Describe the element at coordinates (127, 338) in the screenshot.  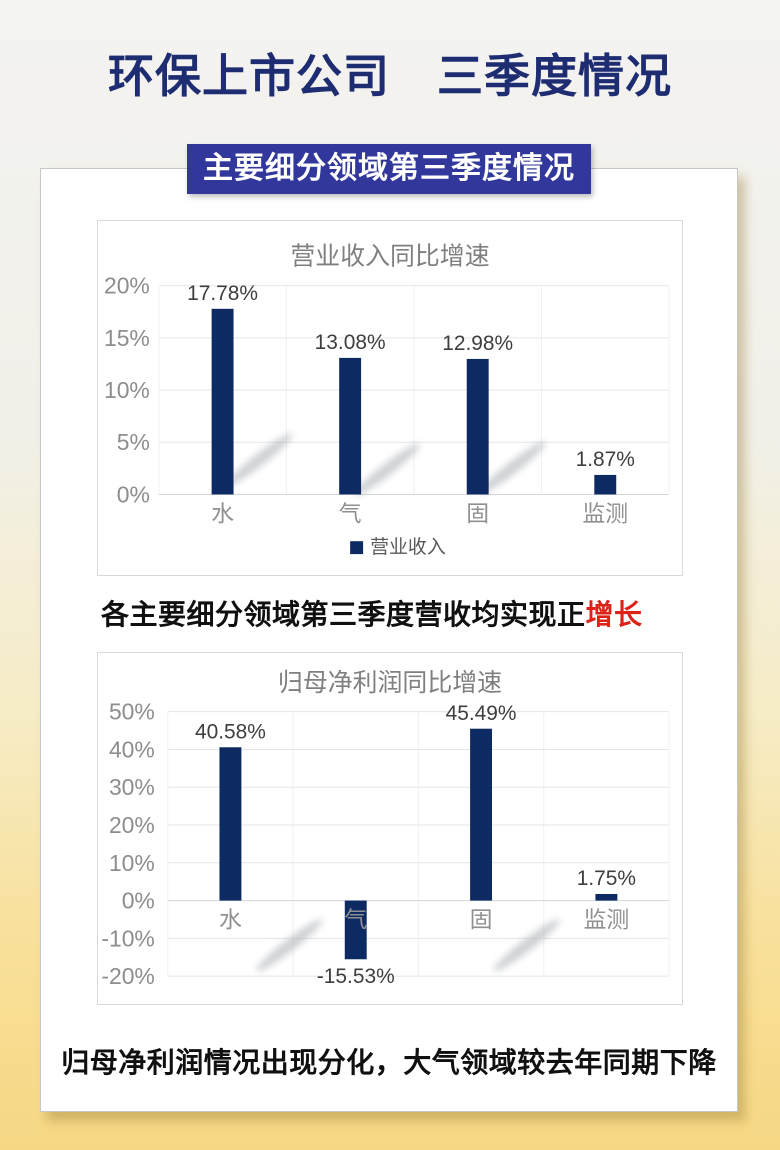
I see `svg-text: 15%` at that location.